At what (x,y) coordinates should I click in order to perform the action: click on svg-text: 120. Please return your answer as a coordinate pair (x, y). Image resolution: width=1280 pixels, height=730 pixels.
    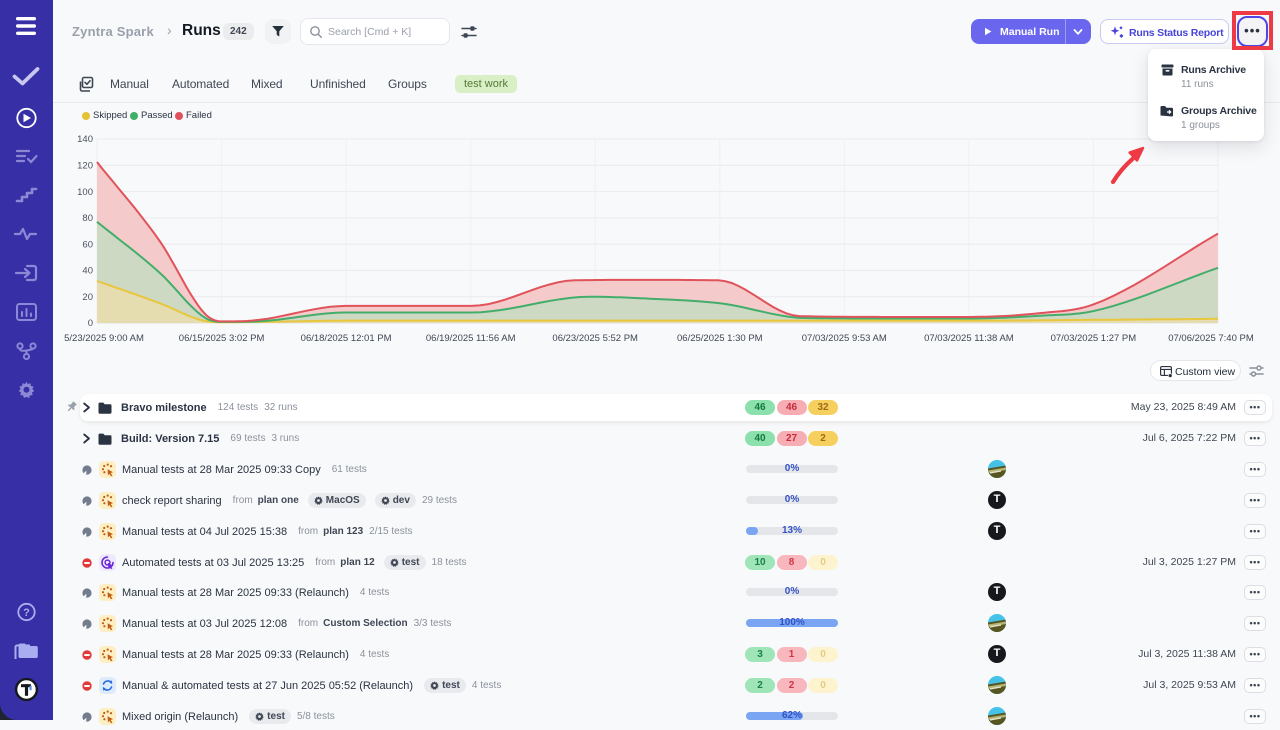
    Looking at the image, I should click on (85, 166).